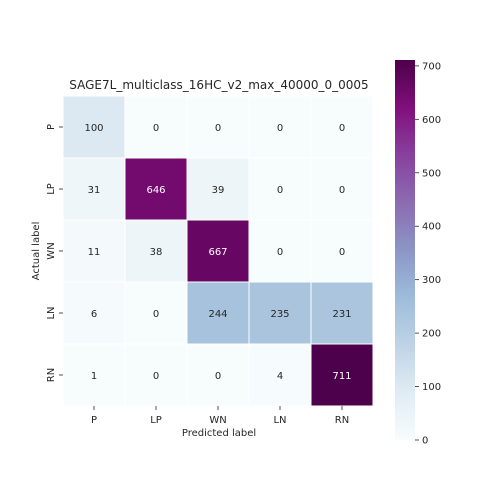  I want to click on cell-value-label: 100, so click(93, 128).